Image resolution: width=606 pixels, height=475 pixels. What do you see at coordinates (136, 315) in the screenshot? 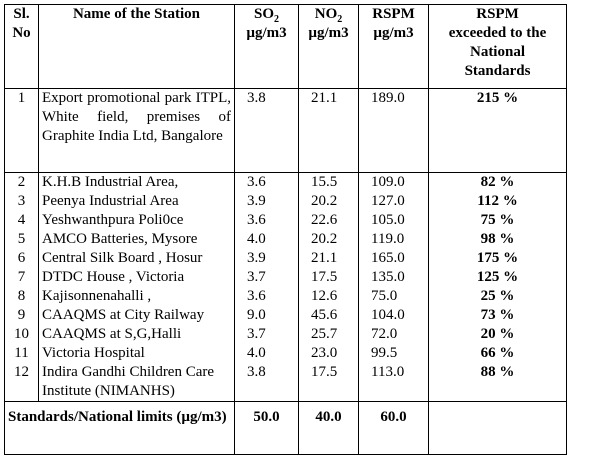
I see `cell-station-name: CAAQMS at City Railway` at bounding box center [136, 315].